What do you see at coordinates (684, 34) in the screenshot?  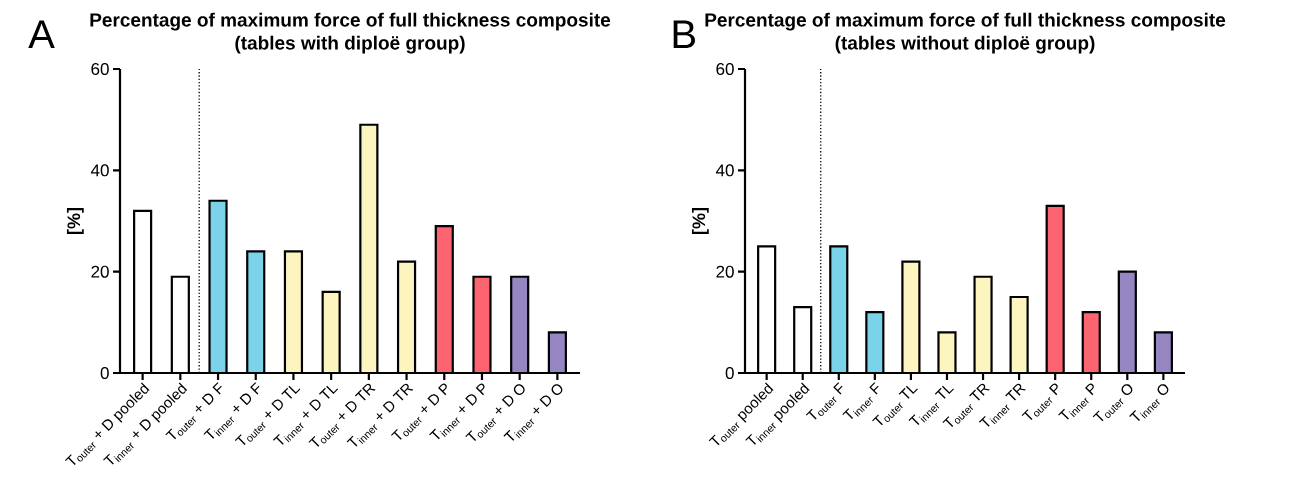 I see `text: B` at bounding box center [684, 34].